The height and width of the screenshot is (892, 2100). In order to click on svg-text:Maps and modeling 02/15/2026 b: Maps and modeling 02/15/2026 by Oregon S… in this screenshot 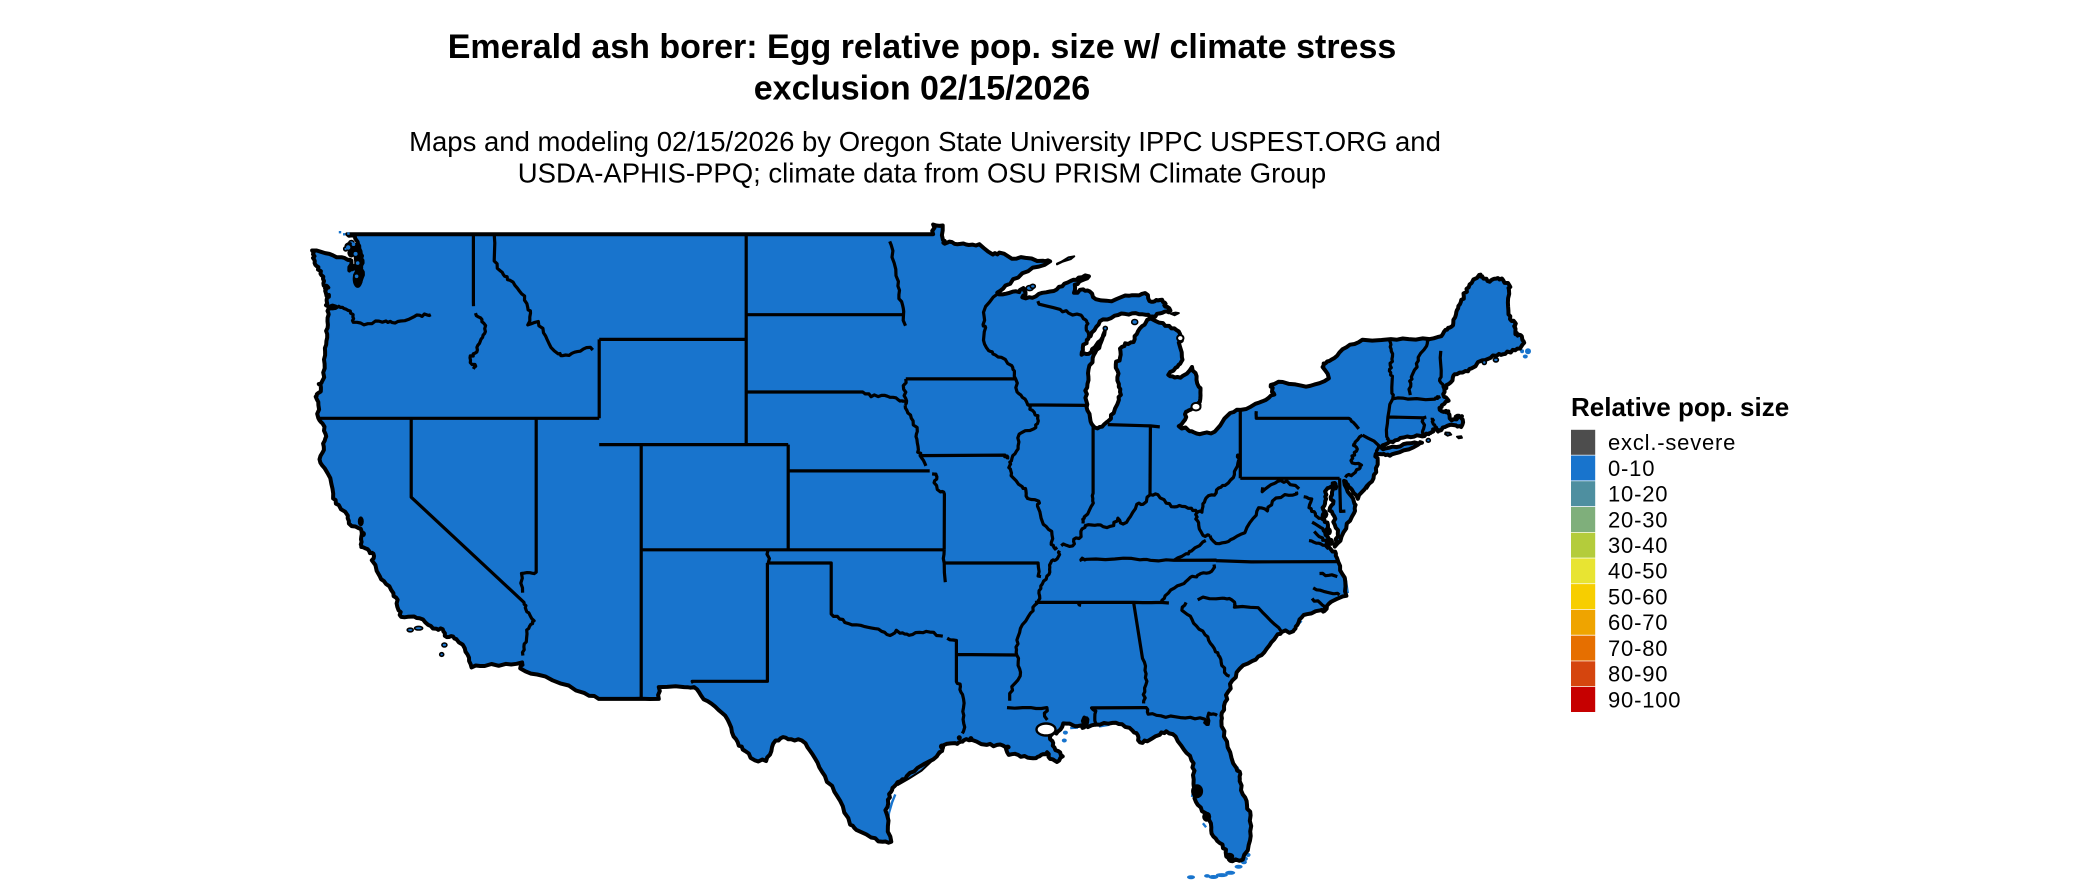, I will do `click(925, 141)`.